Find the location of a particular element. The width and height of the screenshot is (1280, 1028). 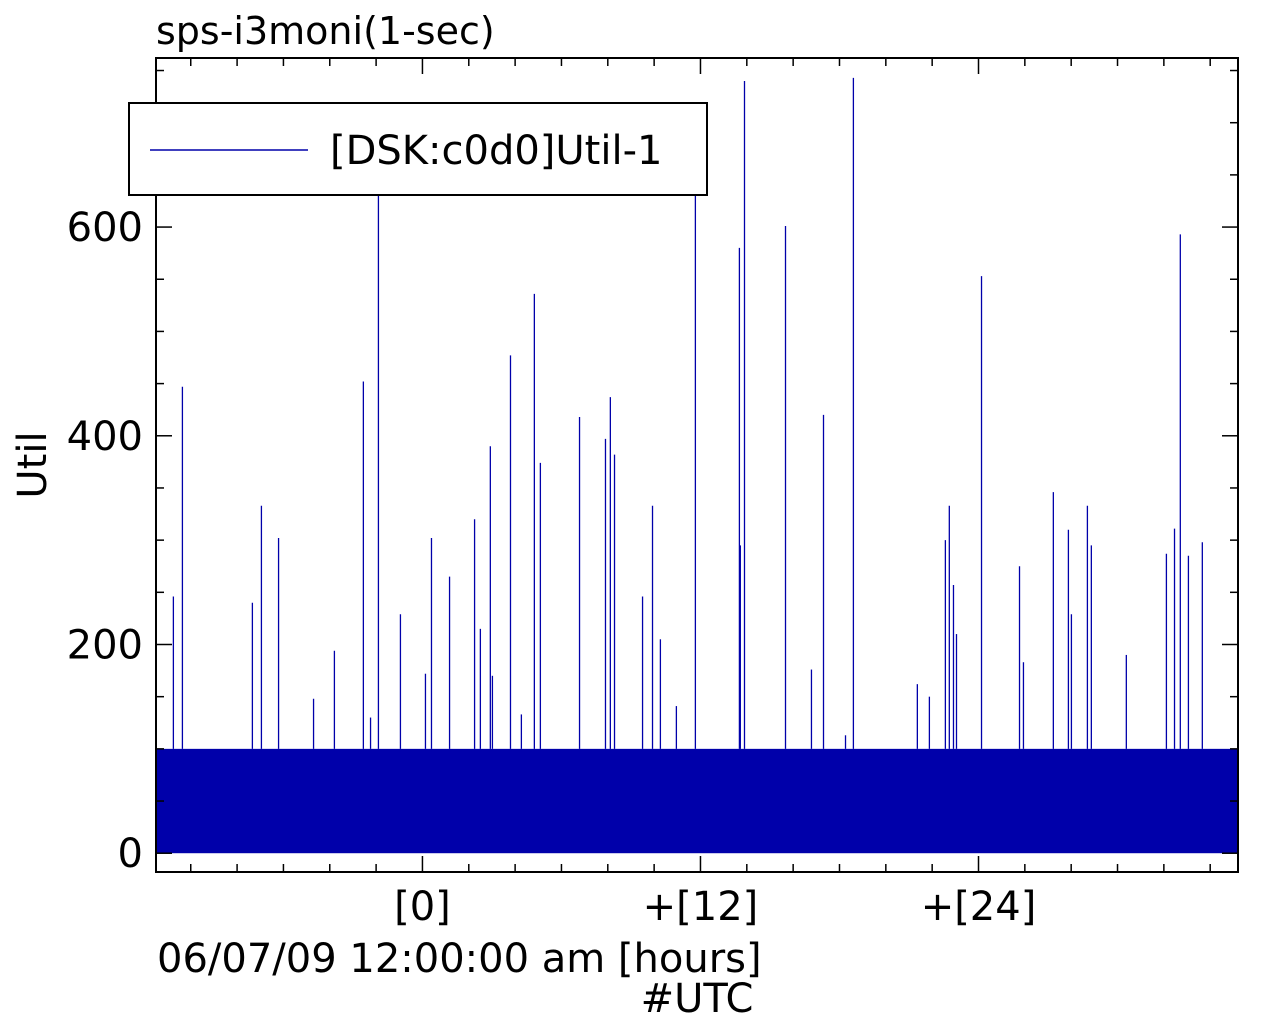

x-tick-label: +[12] is located at coordinates (701, 907).